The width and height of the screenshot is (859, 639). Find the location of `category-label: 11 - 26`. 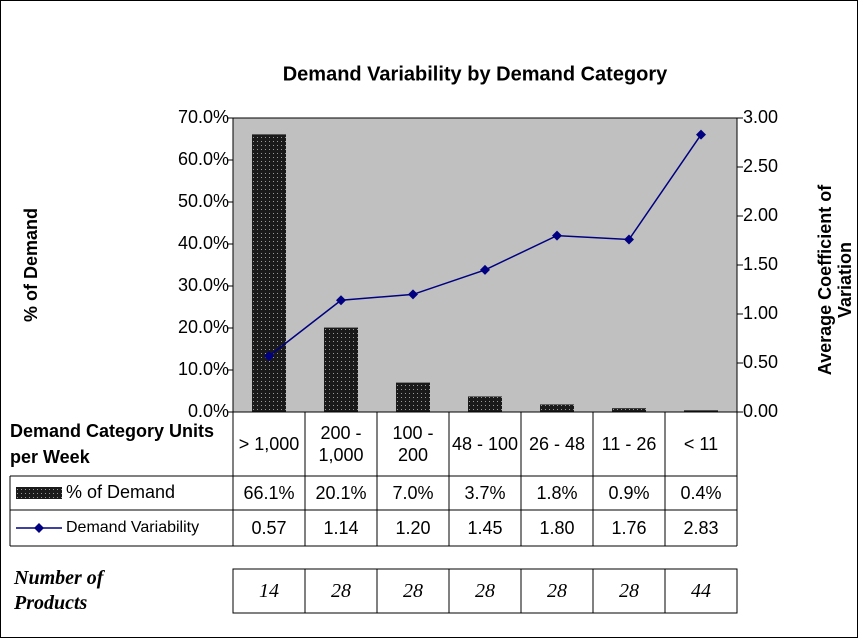

category-label: 11 - 26 is located at coordinates (629, 444).